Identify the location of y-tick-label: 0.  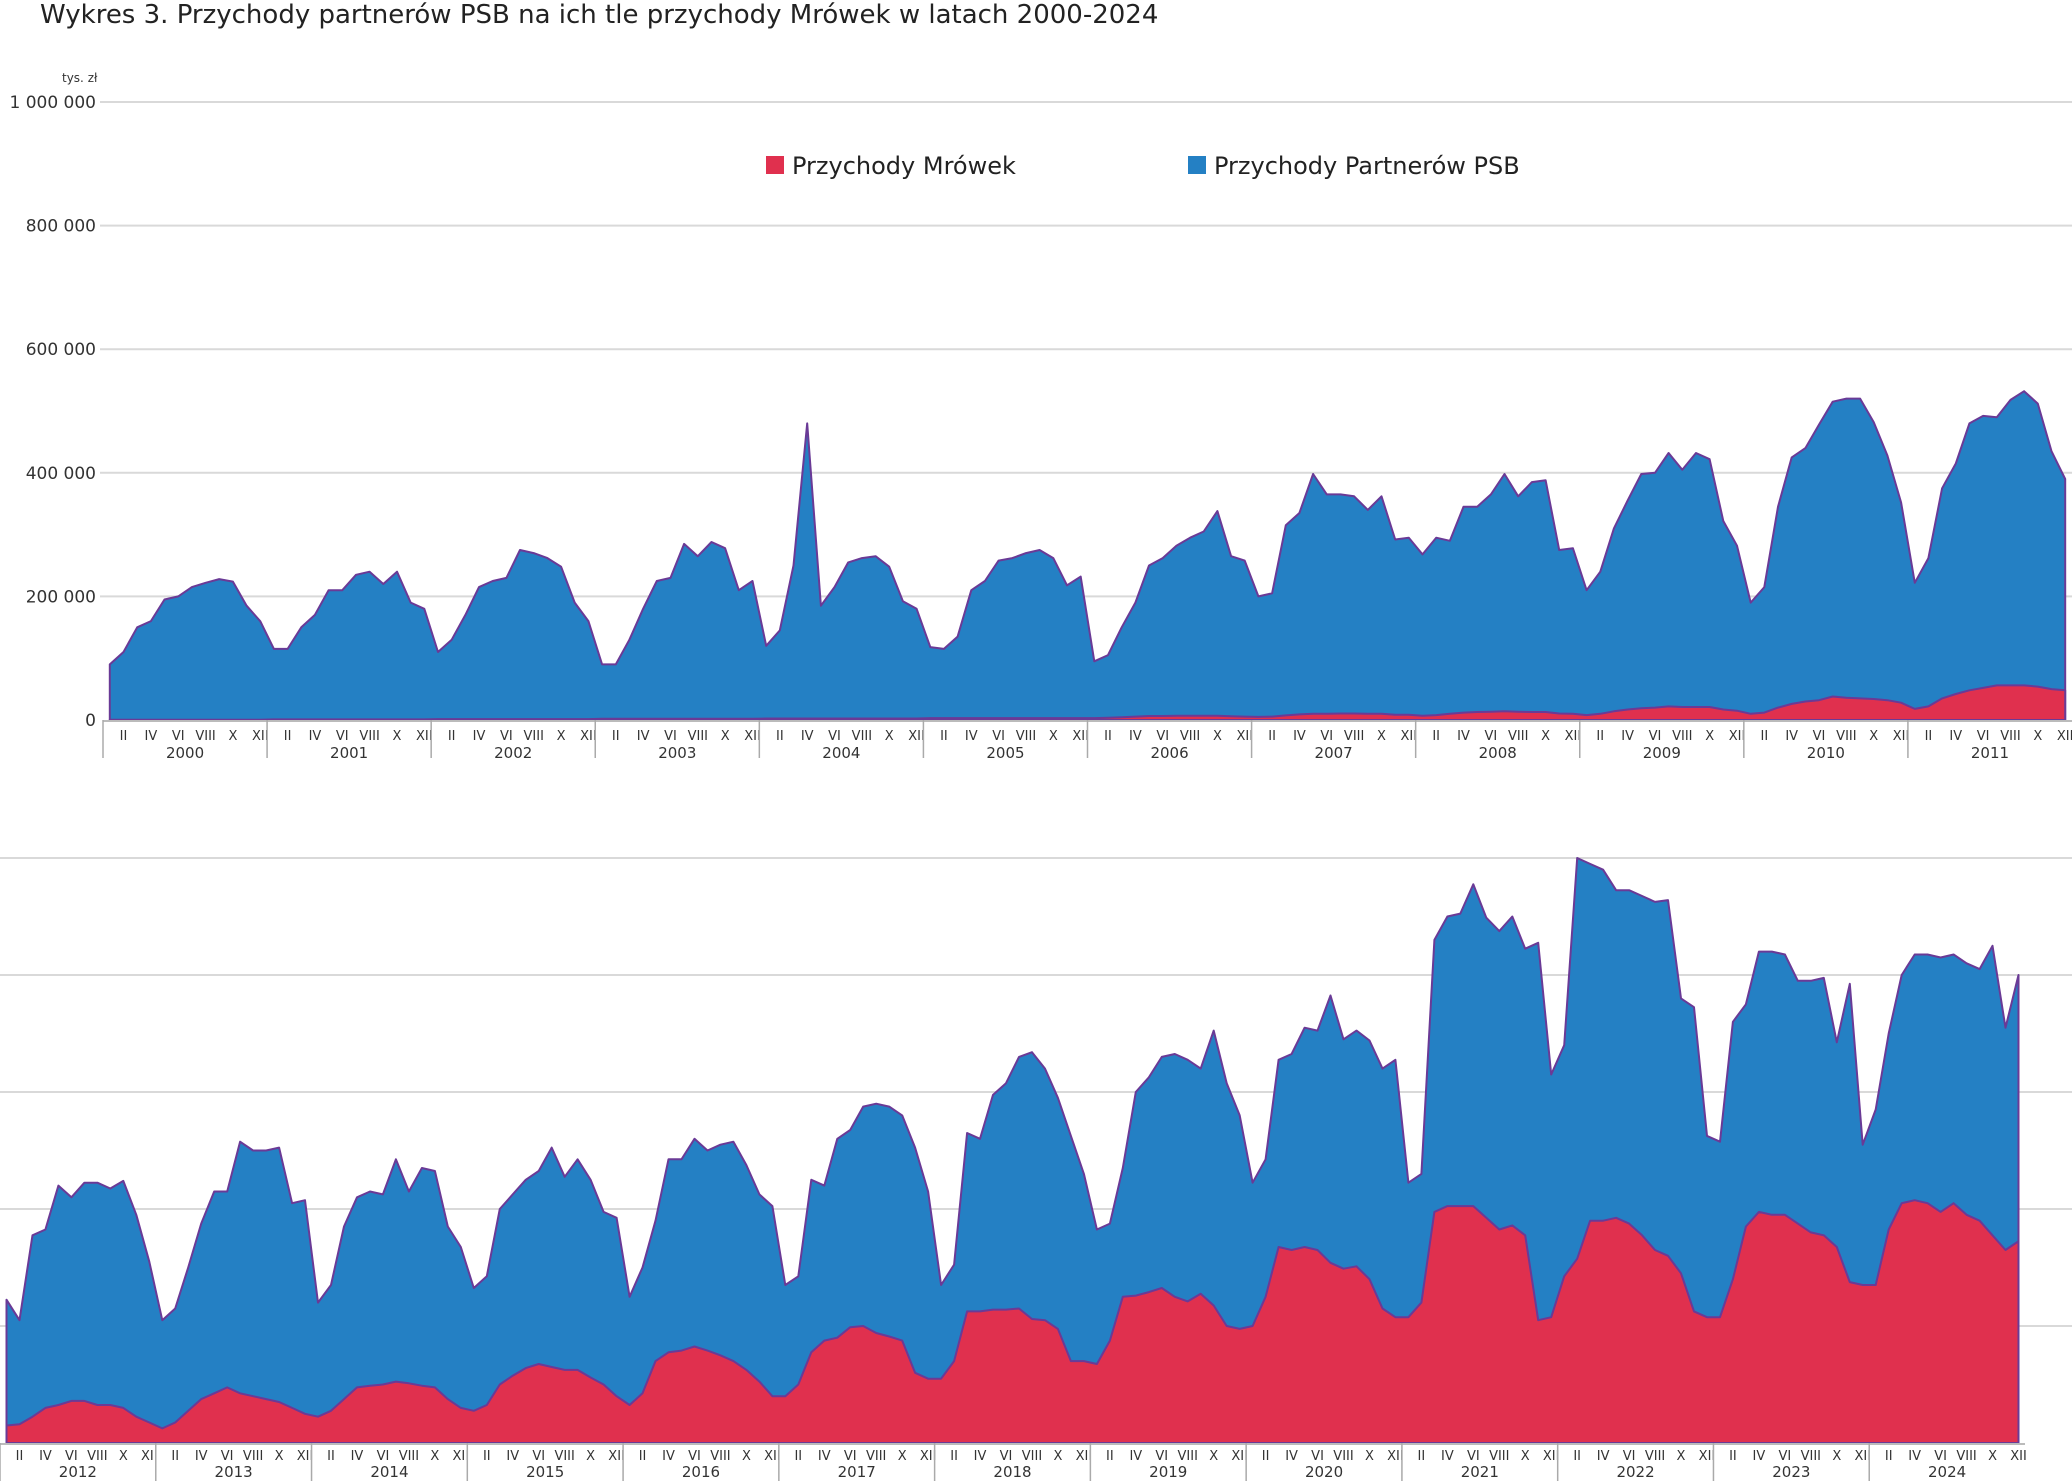
(90, 721).